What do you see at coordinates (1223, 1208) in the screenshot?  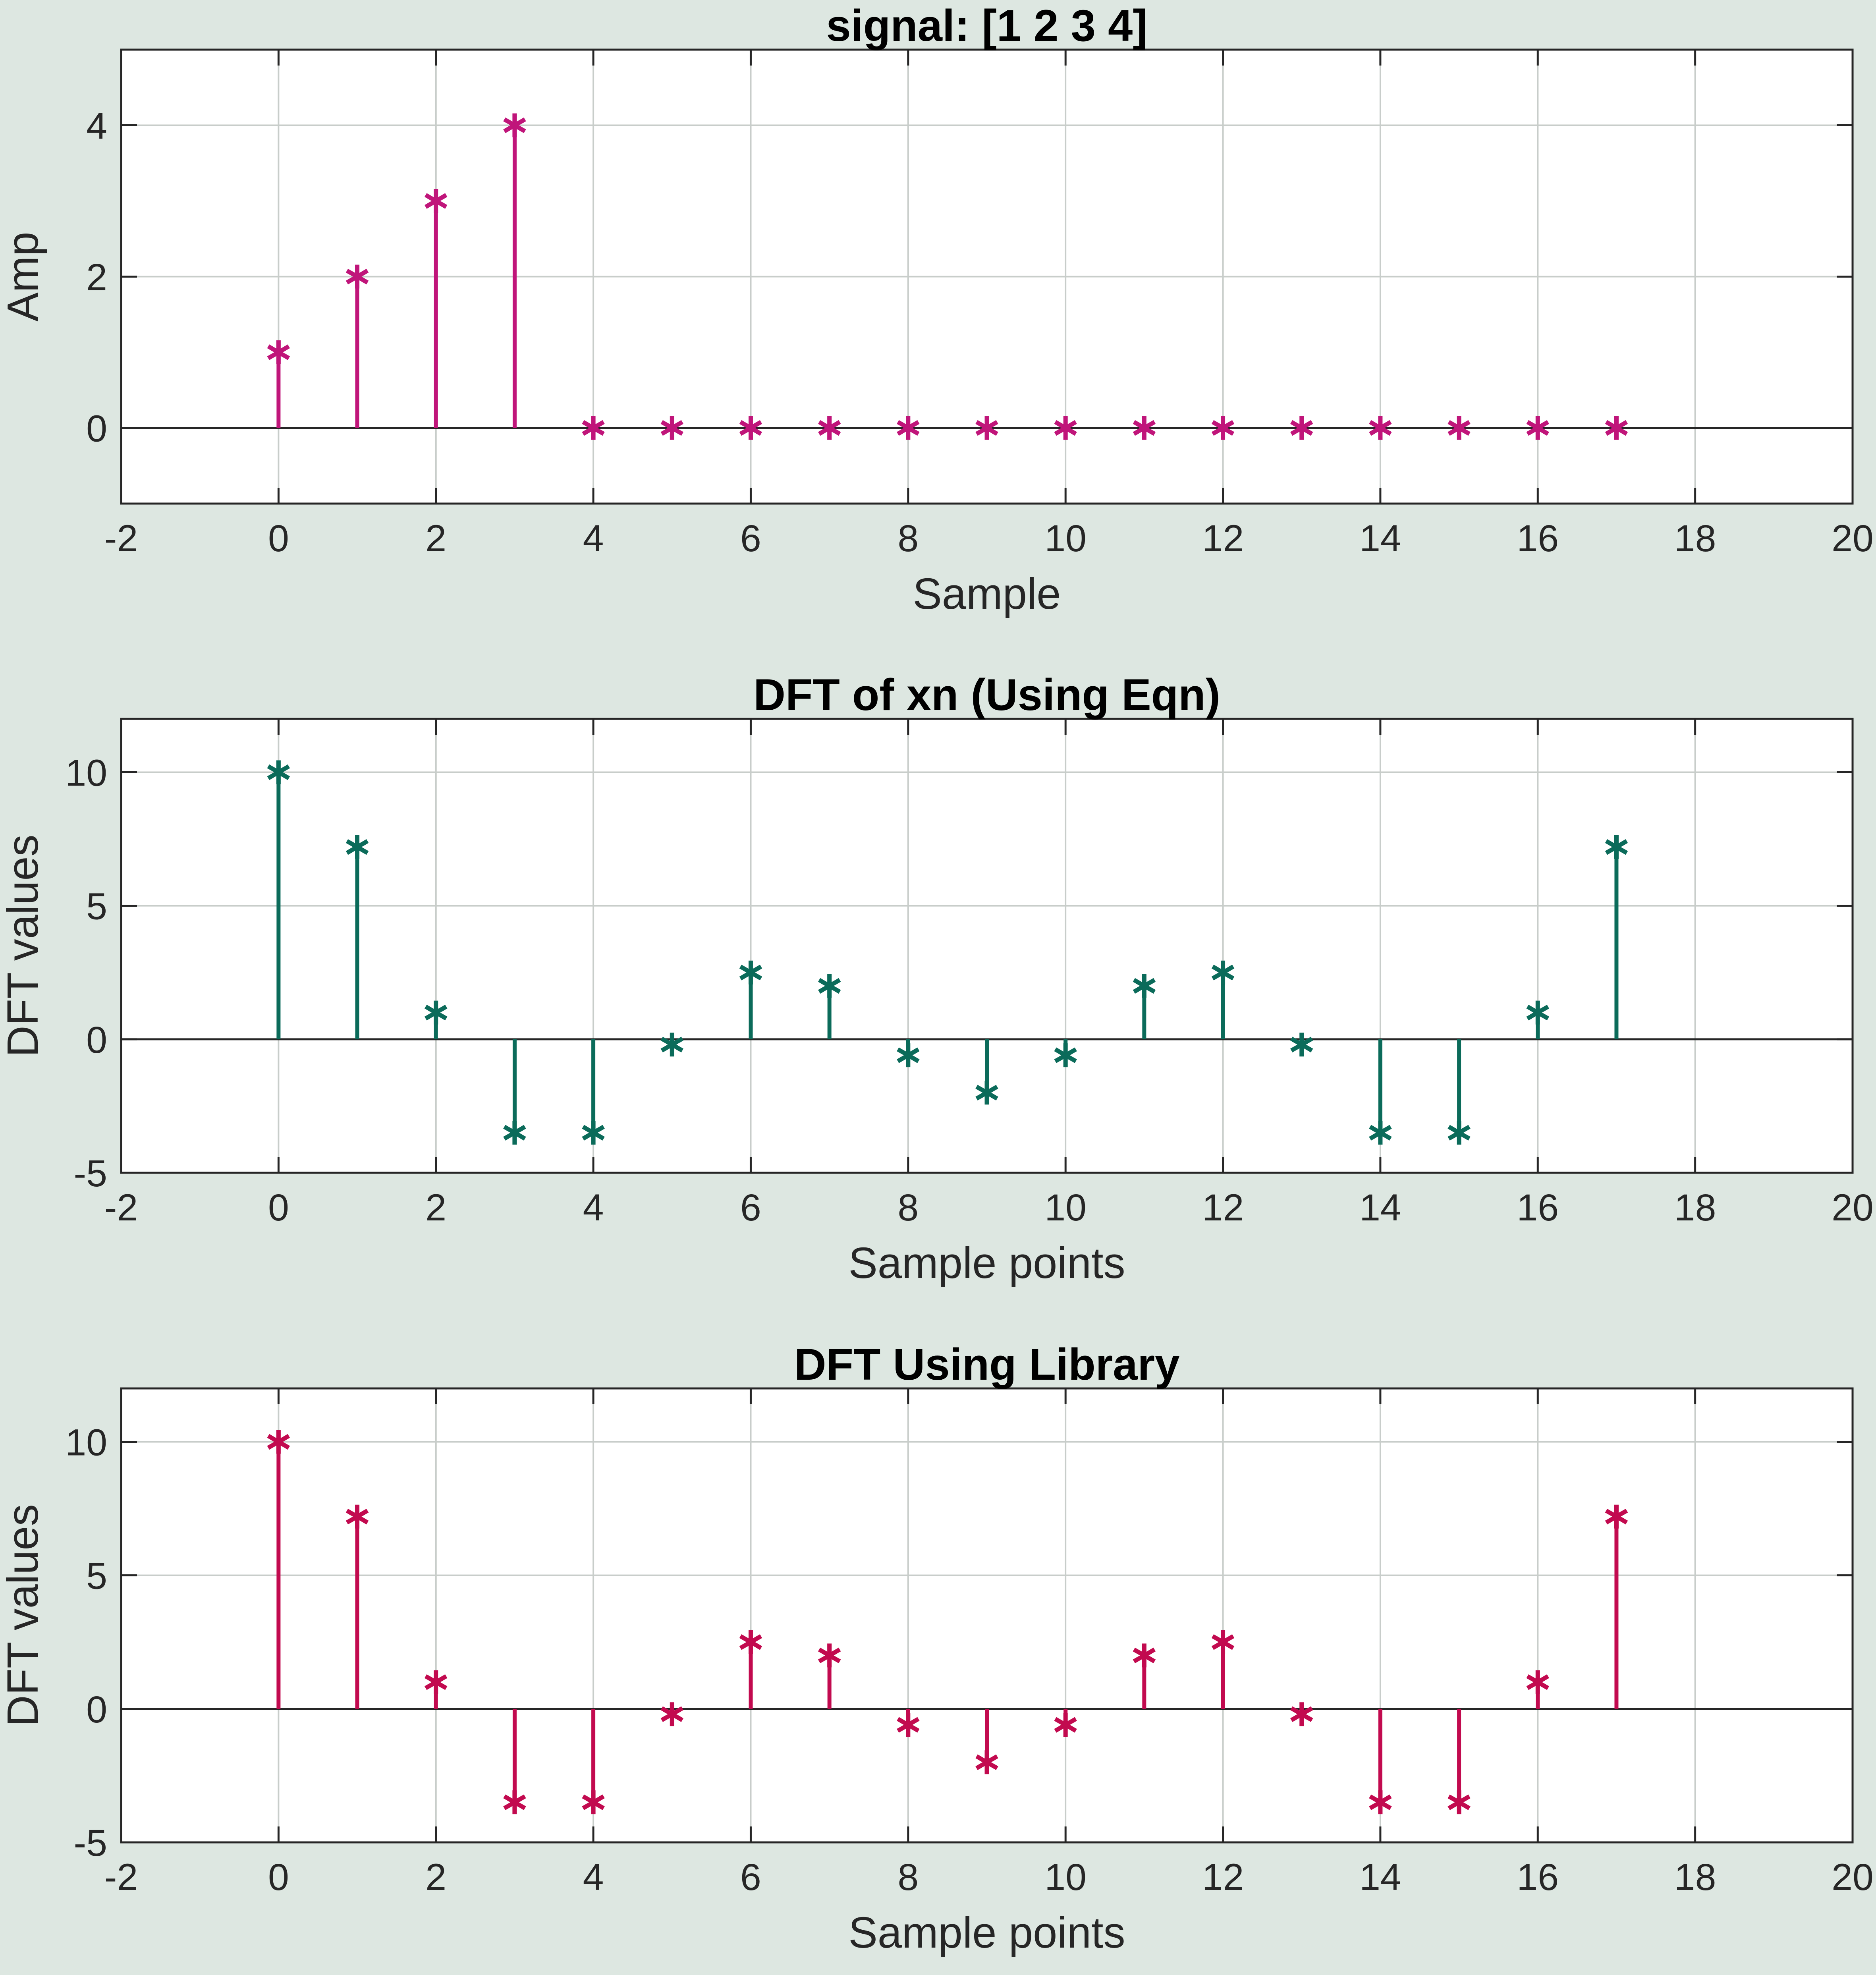 I see `x-tick-label: 12` at bounding box center [1223, 1208].